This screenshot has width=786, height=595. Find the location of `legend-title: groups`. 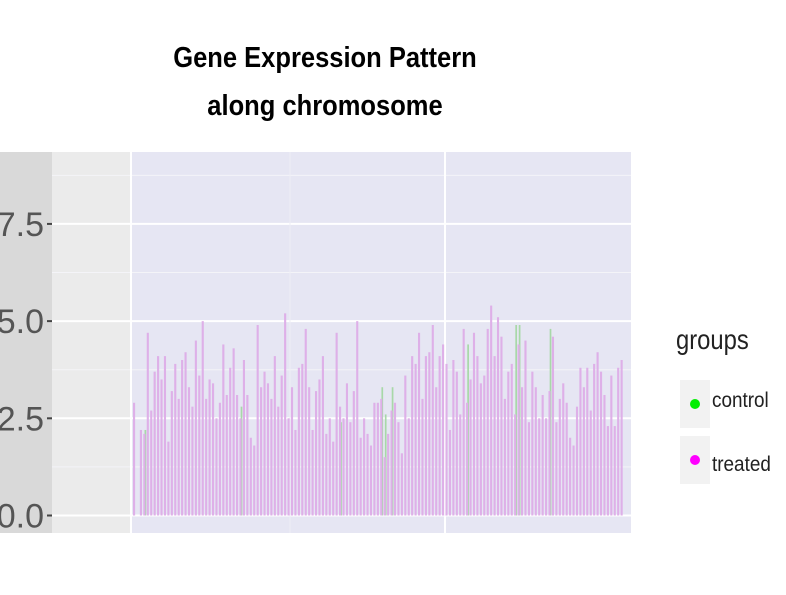

legend-title: groups is located at coordinates (712, 339).